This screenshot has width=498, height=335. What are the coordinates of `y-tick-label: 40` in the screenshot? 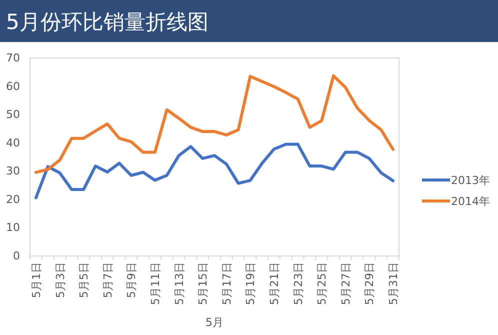 It's located at (13, 143).